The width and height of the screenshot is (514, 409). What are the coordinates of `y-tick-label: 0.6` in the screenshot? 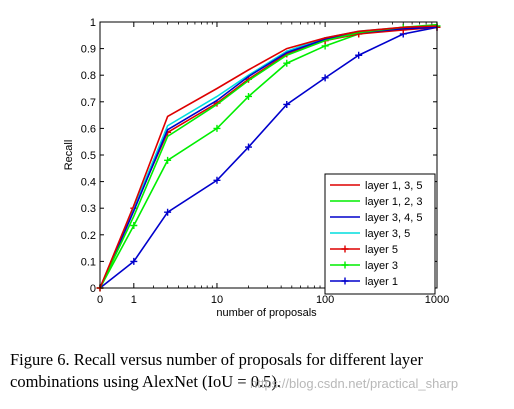 It's located at (88, 129).